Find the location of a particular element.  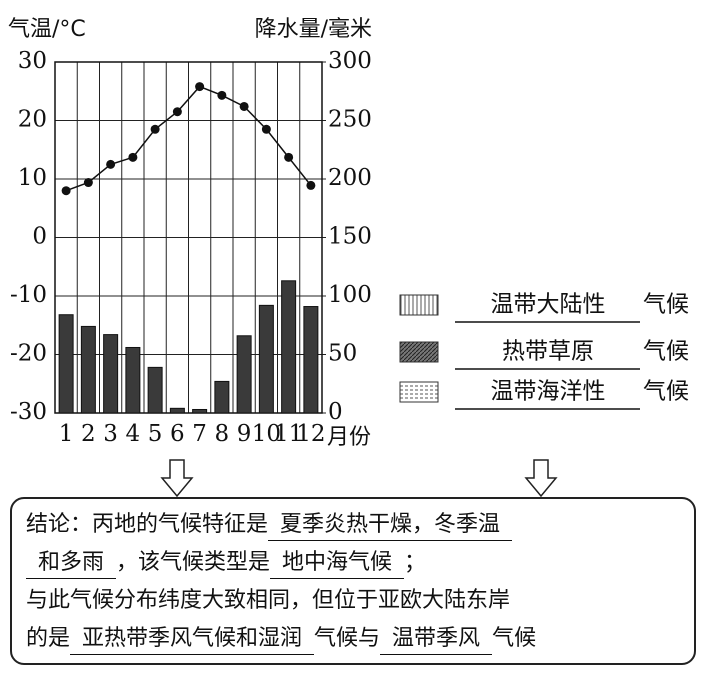

conclusion-text: 与此气候分布纬度大致相同，但位于亚欧大陆东岸 is located at coordinates (268, 600).